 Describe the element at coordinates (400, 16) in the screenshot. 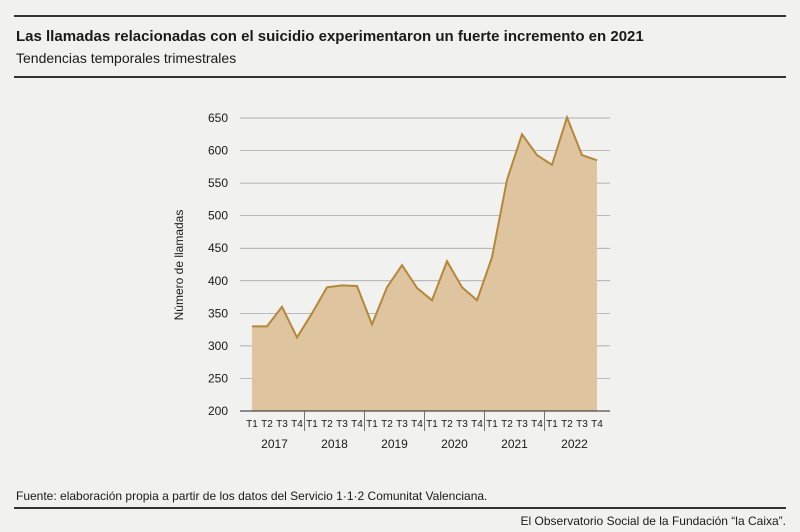

I see `top-rule` at that location.